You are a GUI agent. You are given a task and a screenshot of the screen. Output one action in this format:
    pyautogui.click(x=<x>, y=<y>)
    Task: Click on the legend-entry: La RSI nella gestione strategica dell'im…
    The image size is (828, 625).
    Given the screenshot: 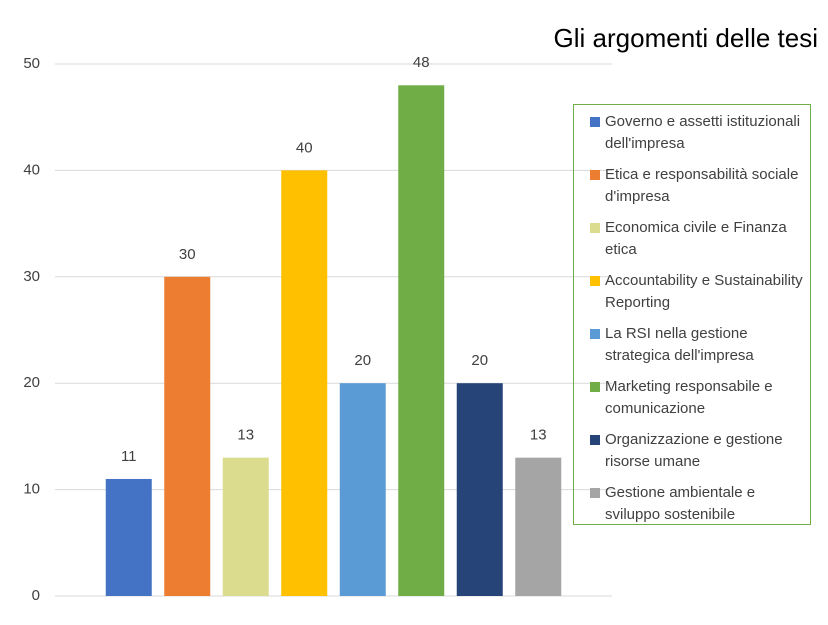 What is the action you would take?
    pyautogui.click(x=697, y=349)
    